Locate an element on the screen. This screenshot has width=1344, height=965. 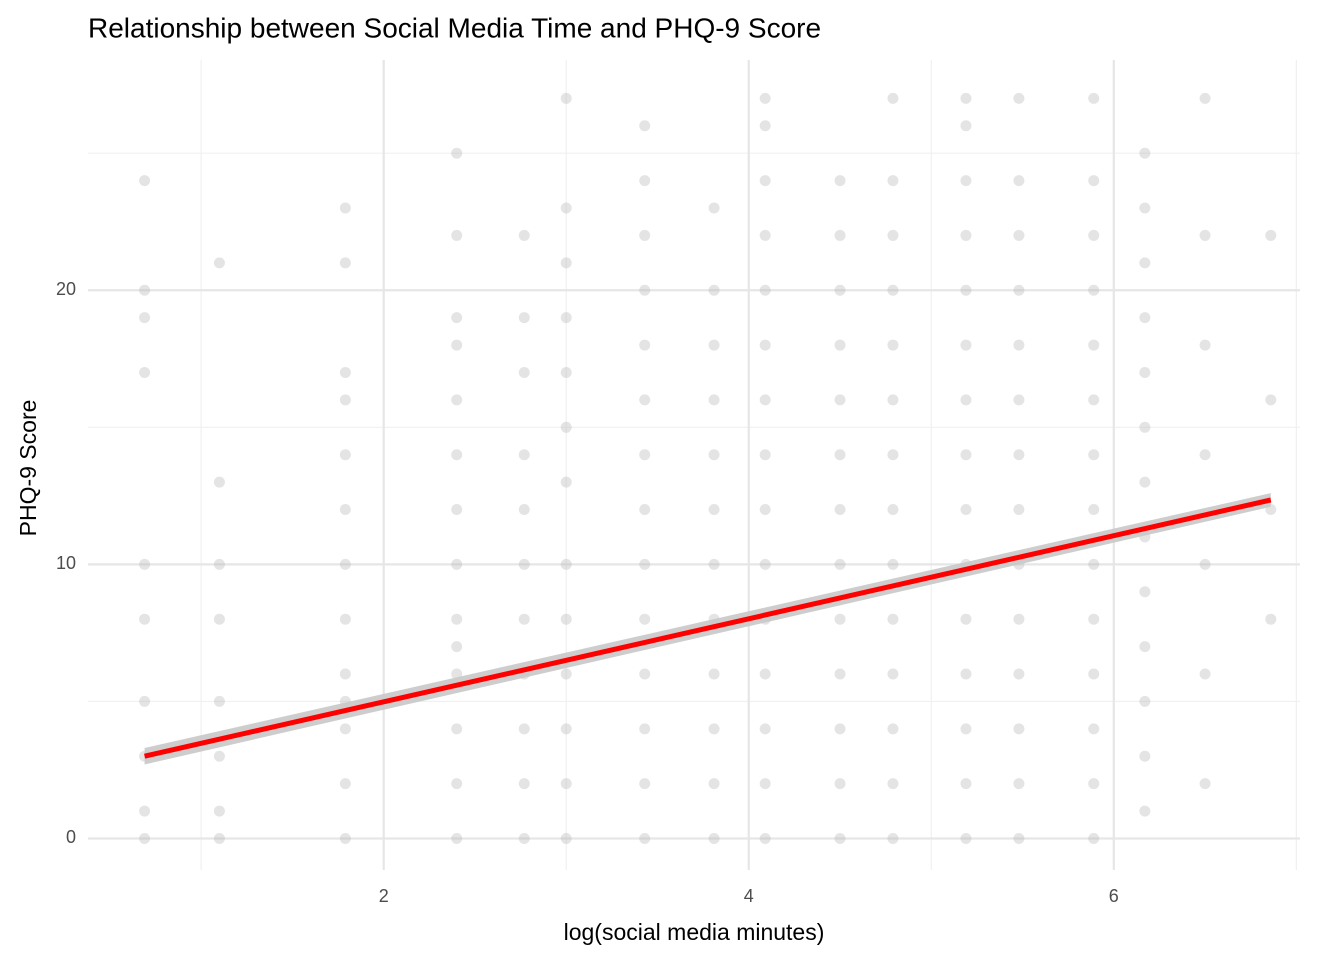
x-tick-label: 6 is located at coordinates (1114, 896).